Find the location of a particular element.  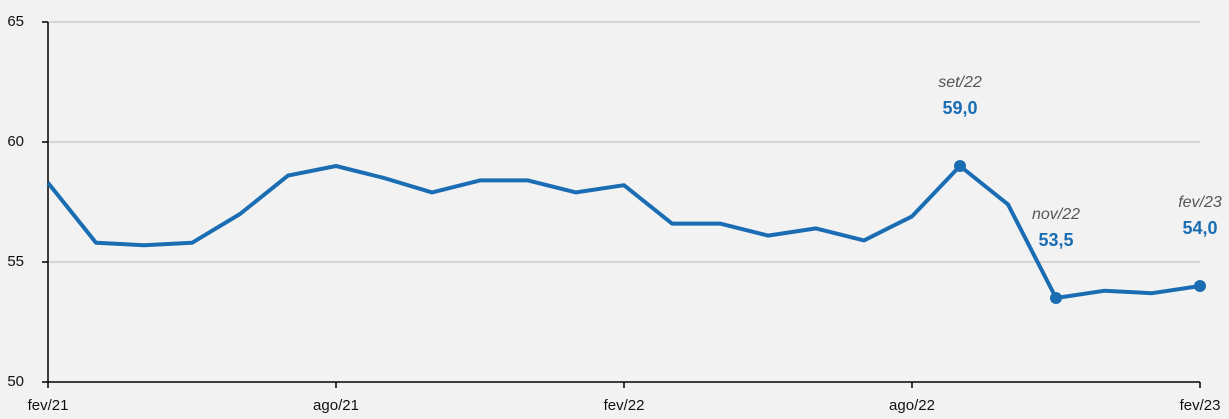

y-tick-label: 65 is located at coordinates (15, 21).